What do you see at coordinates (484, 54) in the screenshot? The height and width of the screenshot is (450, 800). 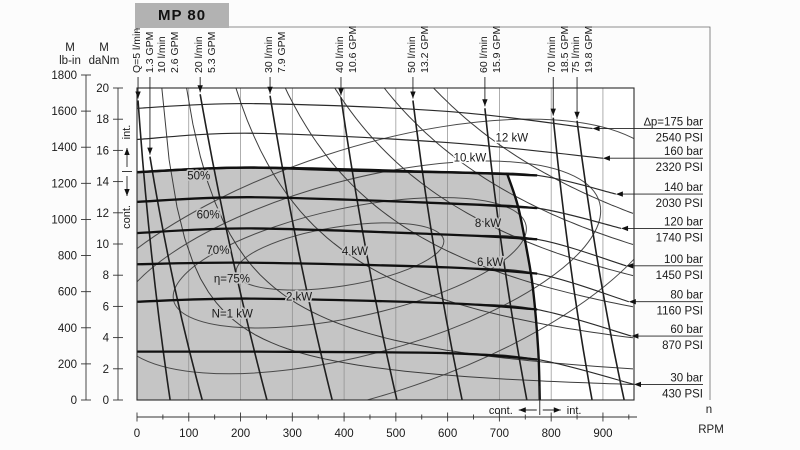 I see `flow-label-60lpm: 60 l/min` at bounding box center [484, 54].